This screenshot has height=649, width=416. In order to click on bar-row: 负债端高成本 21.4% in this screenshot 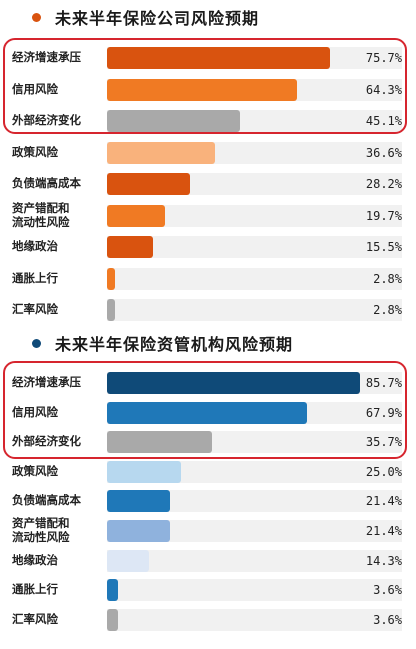, I will do `click(208, 501)`.